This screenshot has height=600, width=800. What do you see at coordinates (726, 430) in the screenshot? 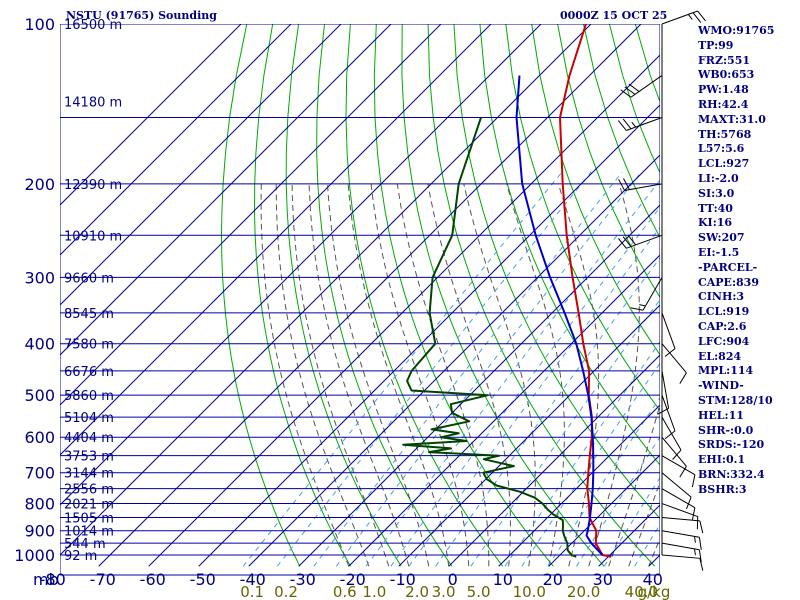
I see `index-item: SHR-:0.0` at bounding box center [726, 430].